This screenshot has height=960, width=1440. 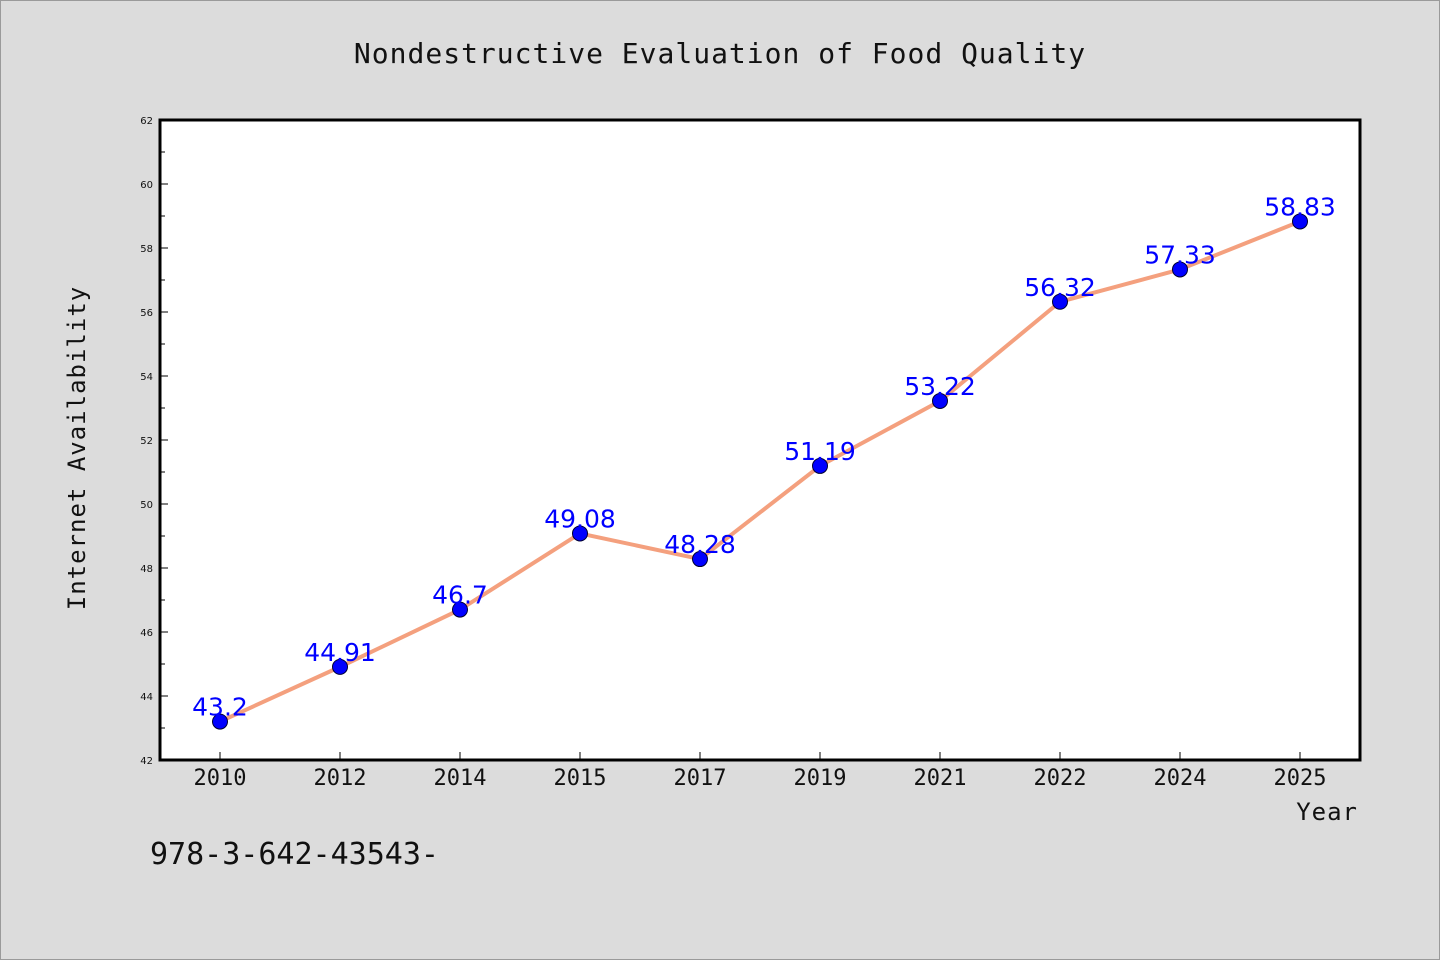 What do you see at coordinates (220, 707) in the screenshot?
I see `data-label: 43.2` at bounding box center [220, 707].